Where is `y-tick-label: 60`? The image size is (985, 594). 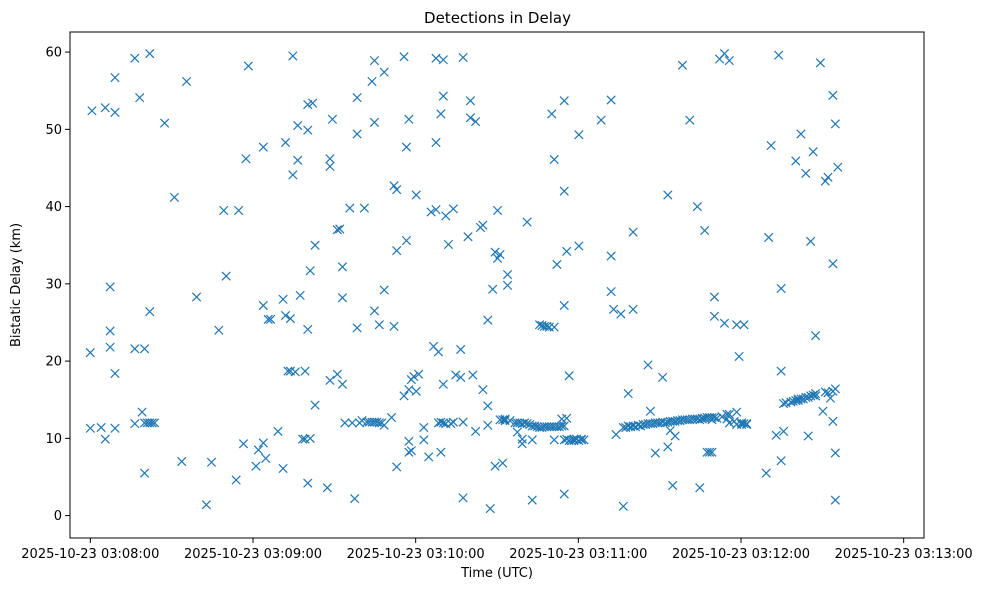
y-tick-label: 60 is located at coordinates (53, 53).